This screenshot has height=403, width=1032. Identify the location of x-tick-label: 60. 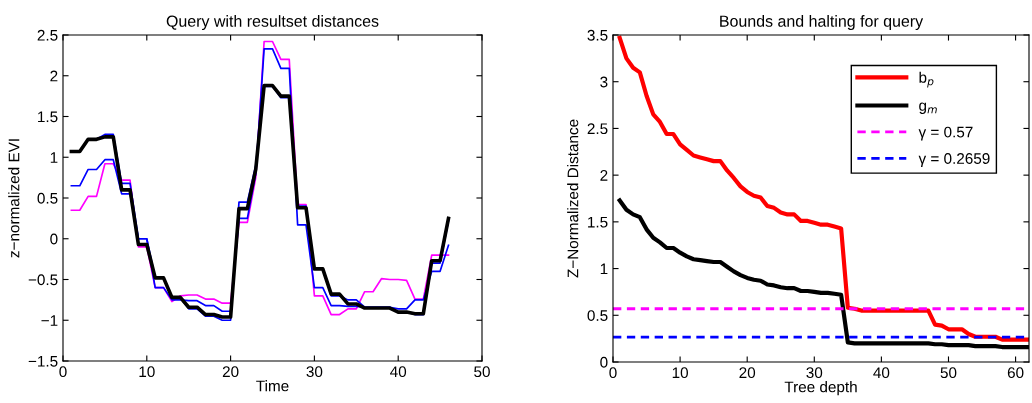
(1015, 373).